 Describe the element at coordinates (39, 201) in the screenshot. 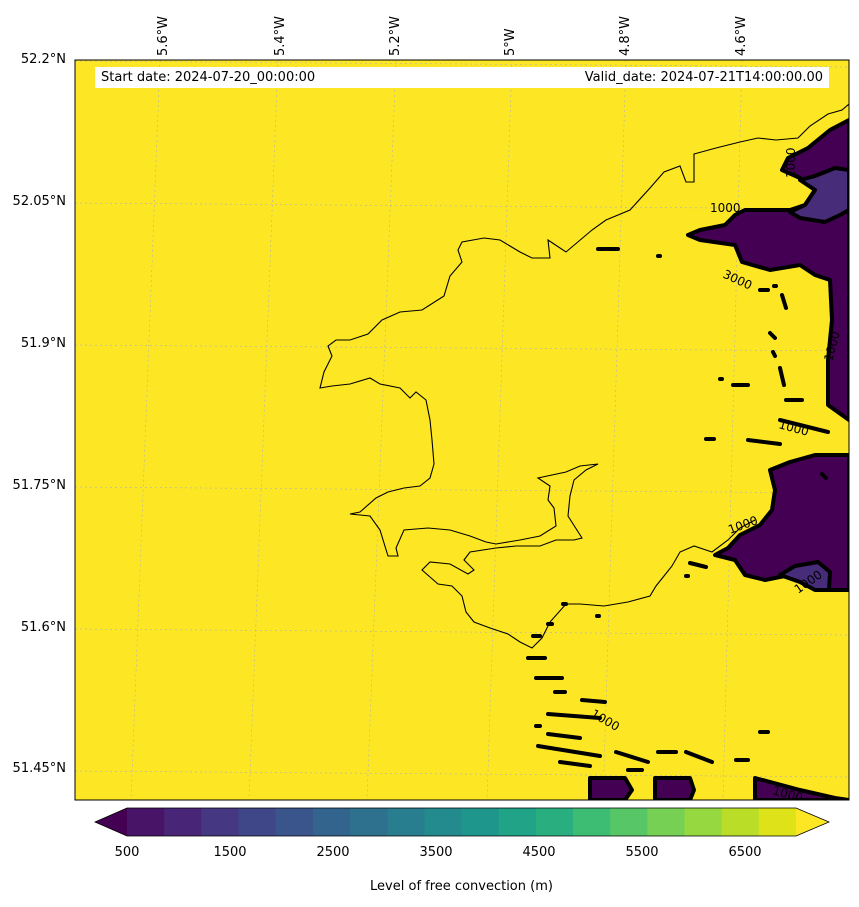

I see `lat-label: 52.05°N` at that location.